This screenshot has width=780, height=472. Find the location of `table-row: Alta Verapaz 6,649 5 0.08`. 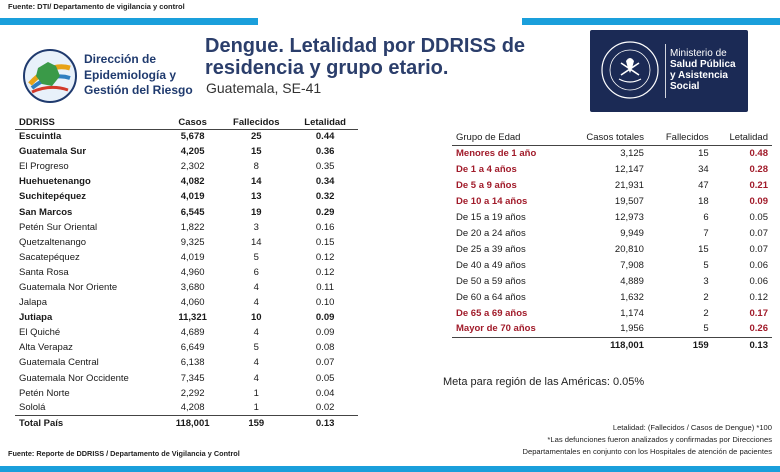

table-row: Alta Verapaz 6,649 5 0.08 is located at coordinates (186, 347).